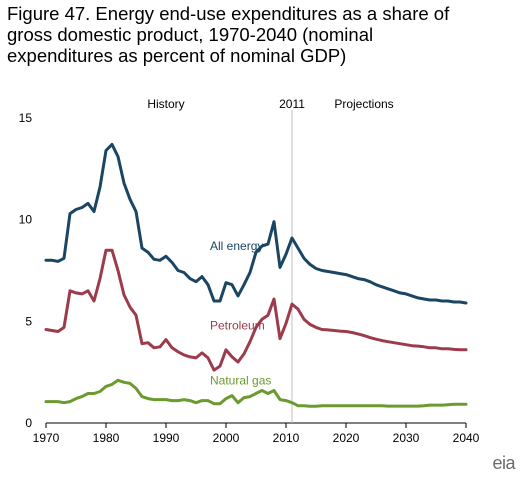  Describe the element at coordinates (237, 325) in the screenshot. I see `series-label-petroleum: Petroleum` at that location.